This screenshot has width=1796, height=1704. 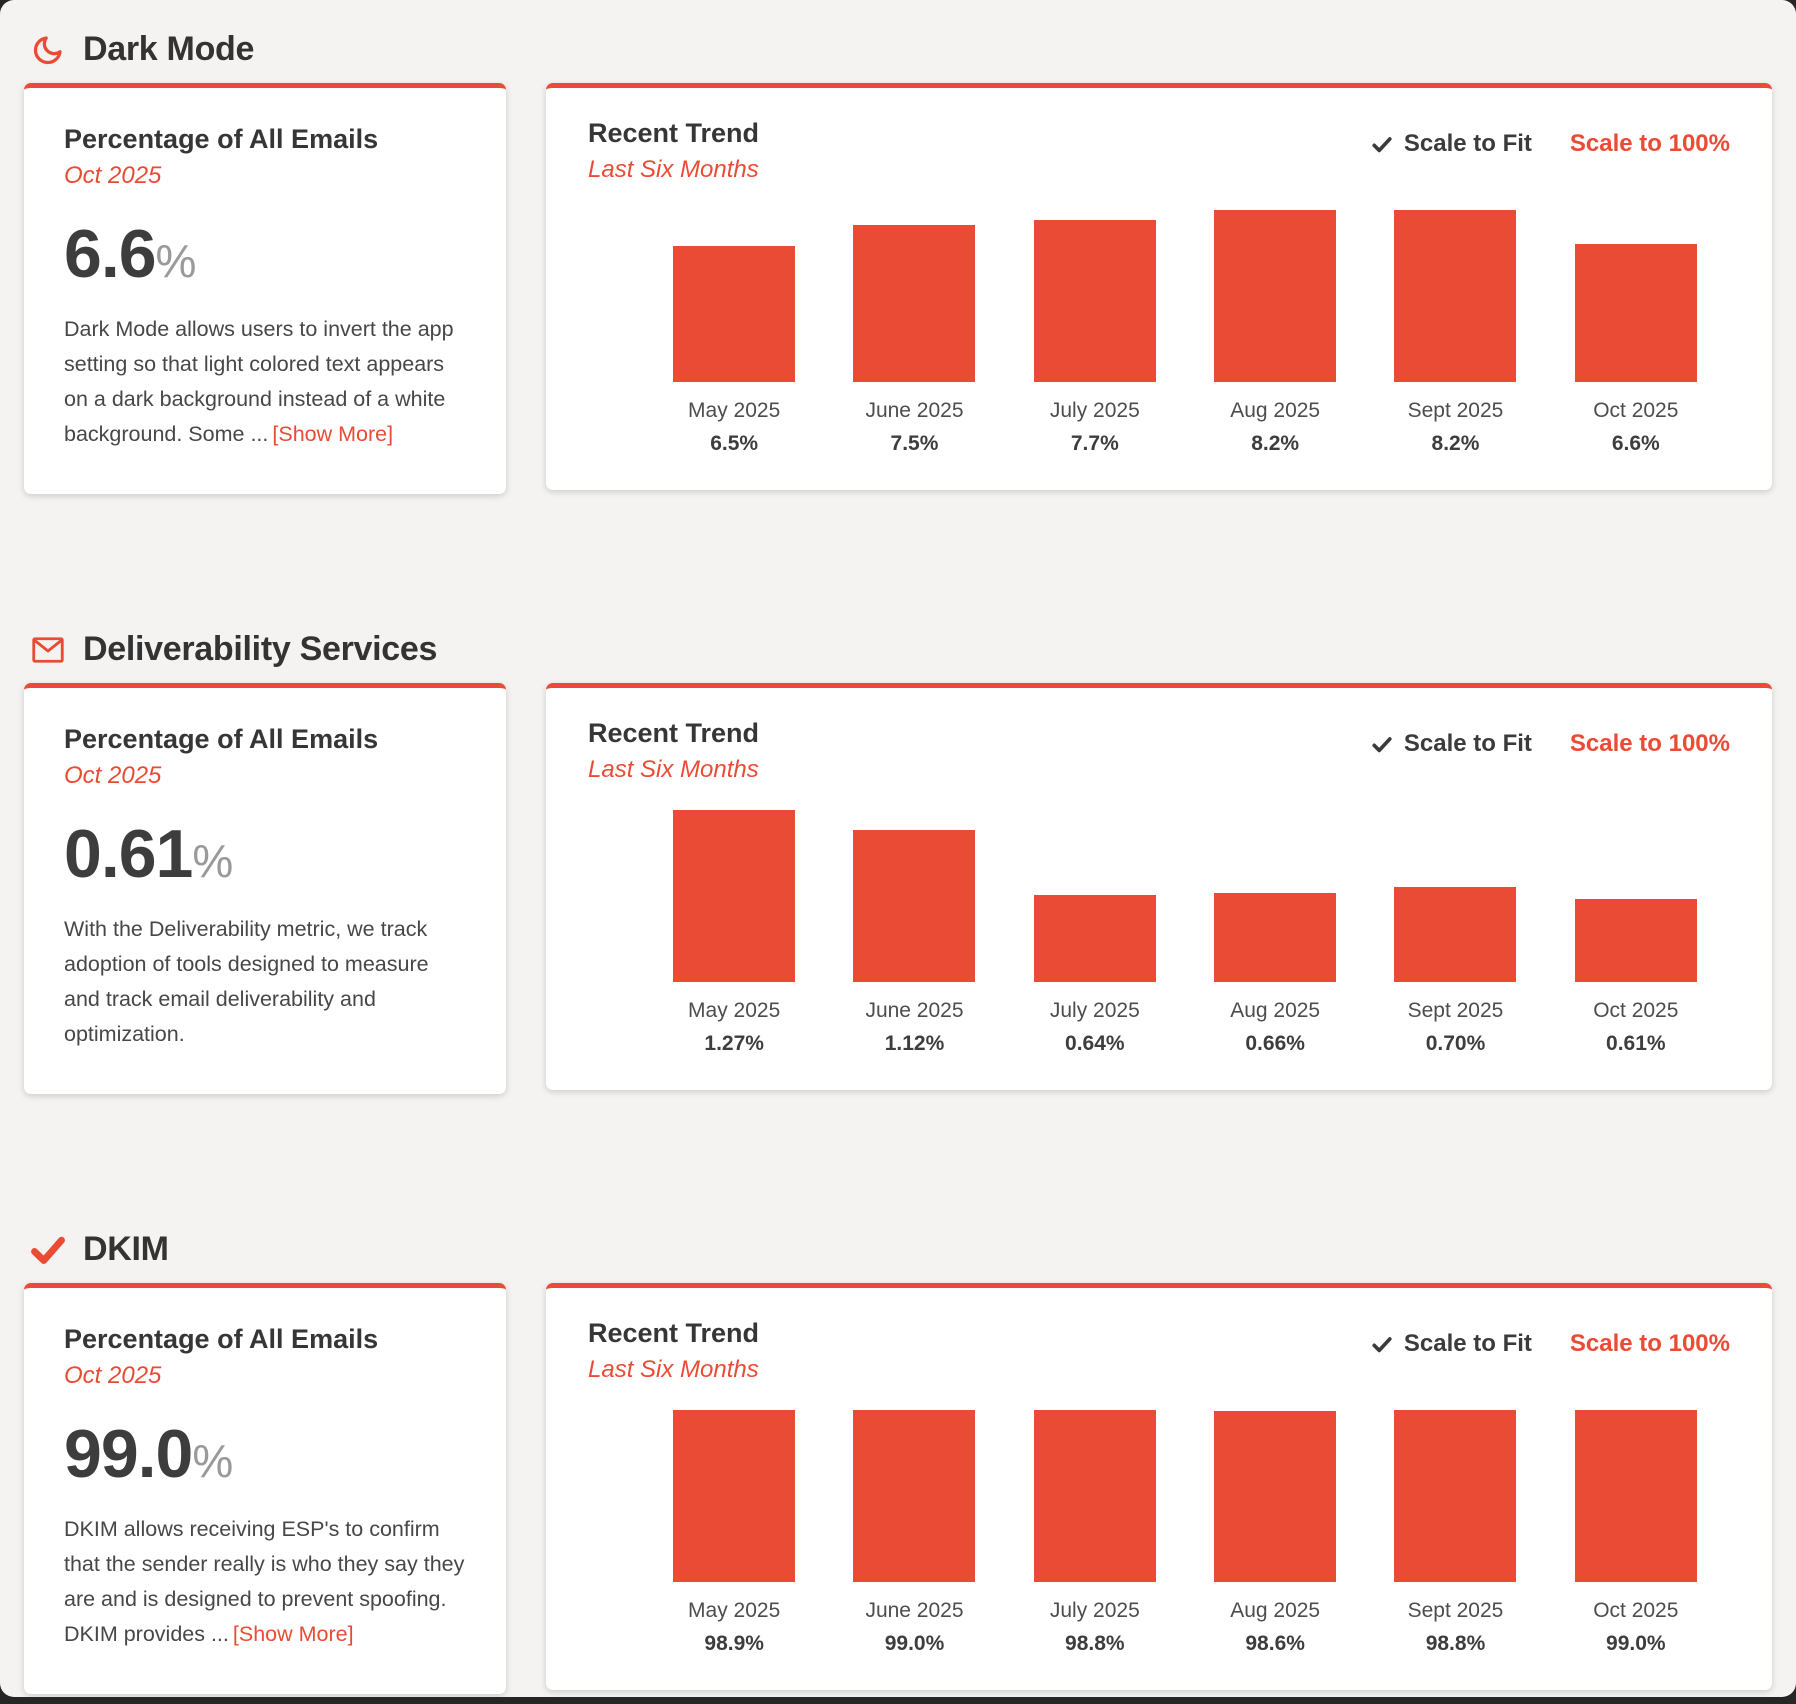 What do you see at coordinates (169, 49) in the screenshot?
I see `section-title: Dark Mode` at bounding box center [169, 49].